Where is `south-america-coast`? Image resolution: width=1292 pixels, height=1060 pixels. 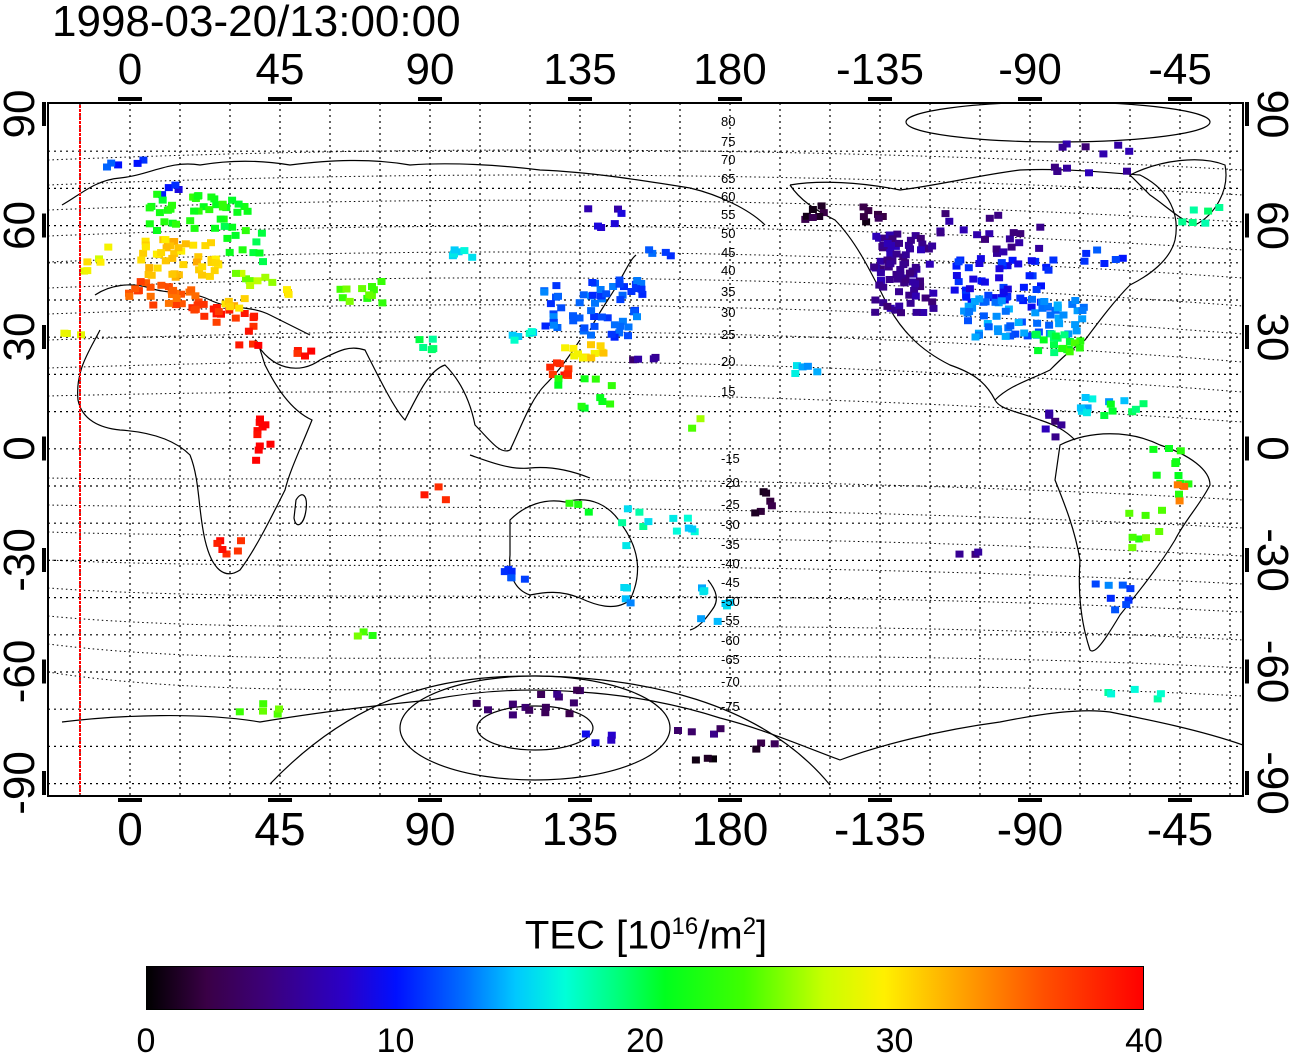 south-america-coast is located at coordinates (1132, 542).